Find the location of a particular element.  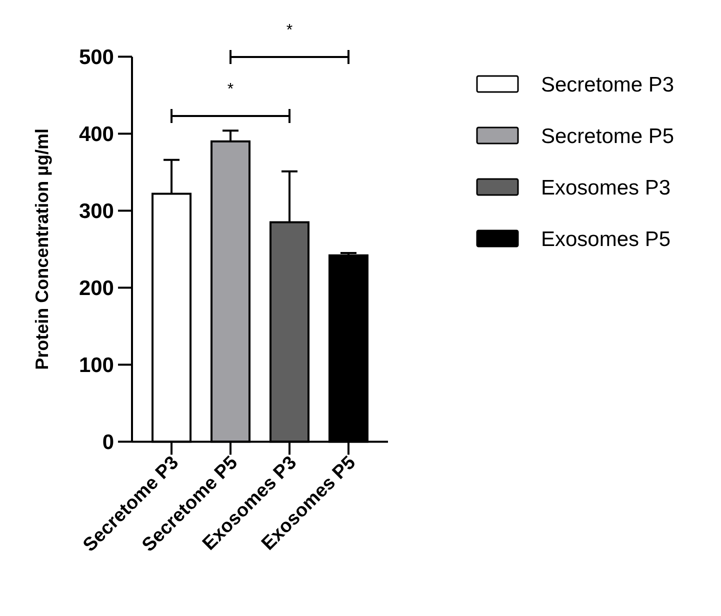

y-tick-label: 0 is located at coordinates (108, 442).